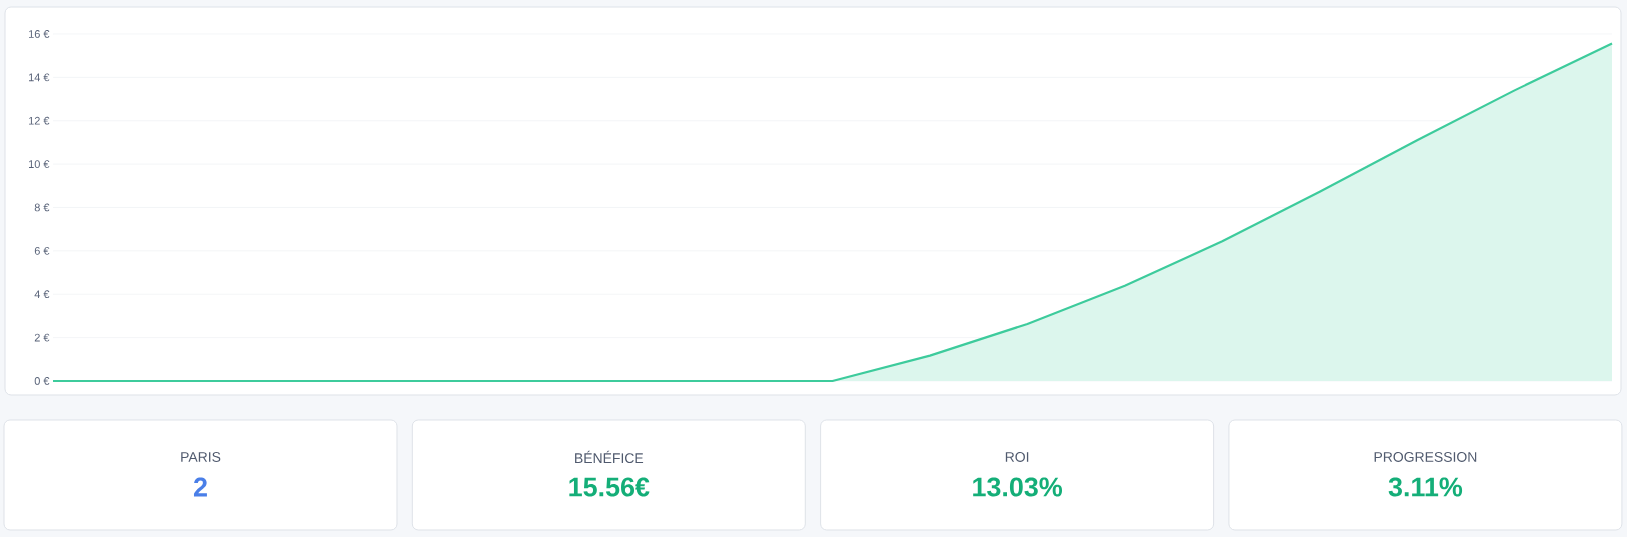 The width and height of the screenshot is (1627, 537). Describe the element at coordinates (39, 34) in the screenshot. I see `y-tick-label: 16 €` at that location.